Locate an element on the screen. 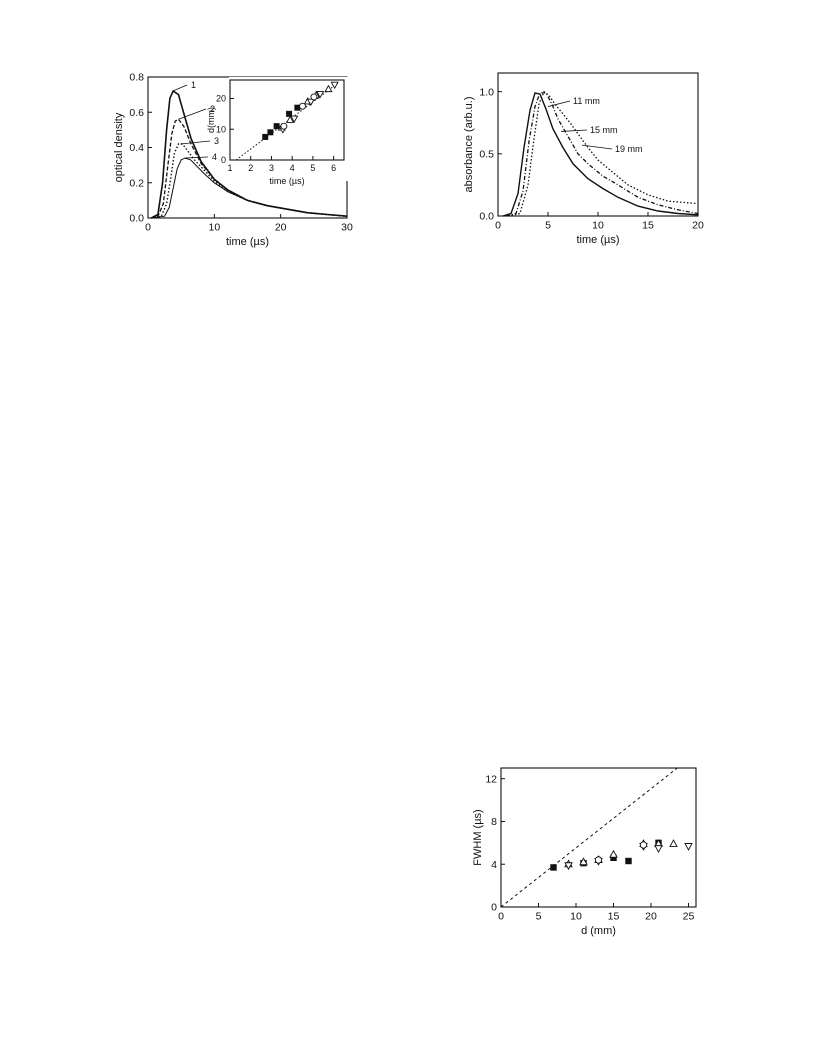 This screenshot has height=1056, width=816. abs-frame is located at coordinates (598, 144).